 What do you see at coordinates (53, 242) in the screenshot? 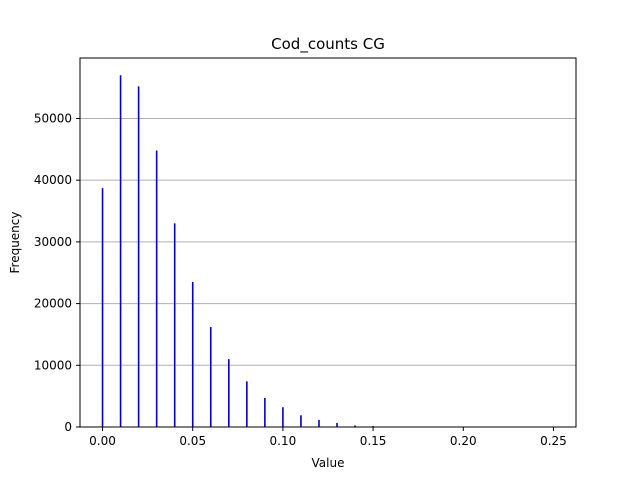
I see `y-tick-label: 30000` at bounding box center [53, 242].